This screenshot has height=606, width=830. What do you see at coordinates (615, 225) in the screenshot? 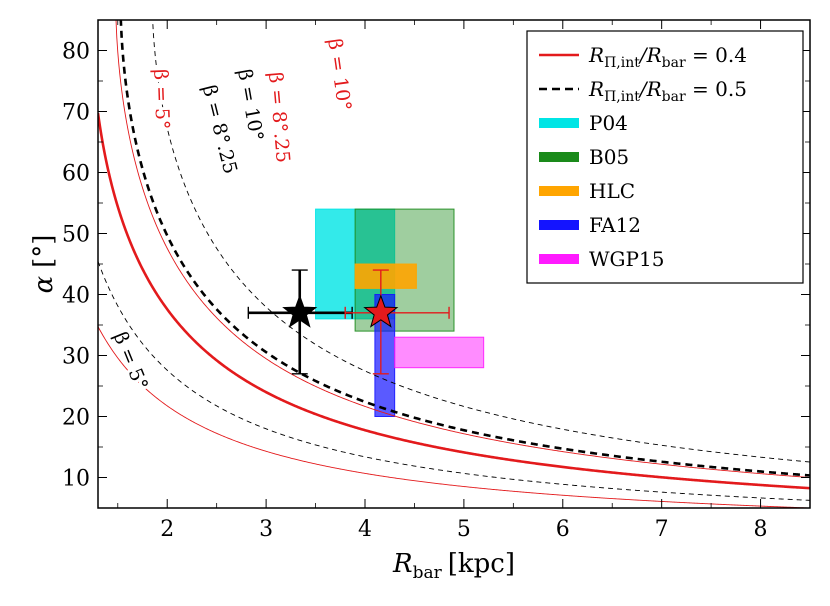
I see `legend-label-5: FA12` at bounding box center [615, 225].